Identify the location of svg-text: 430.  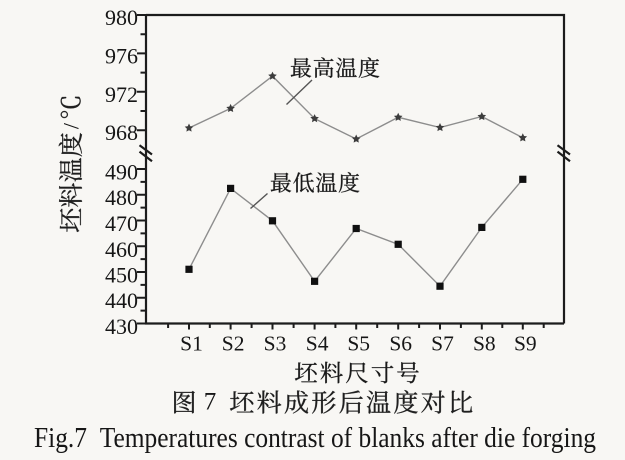
(121, 326).